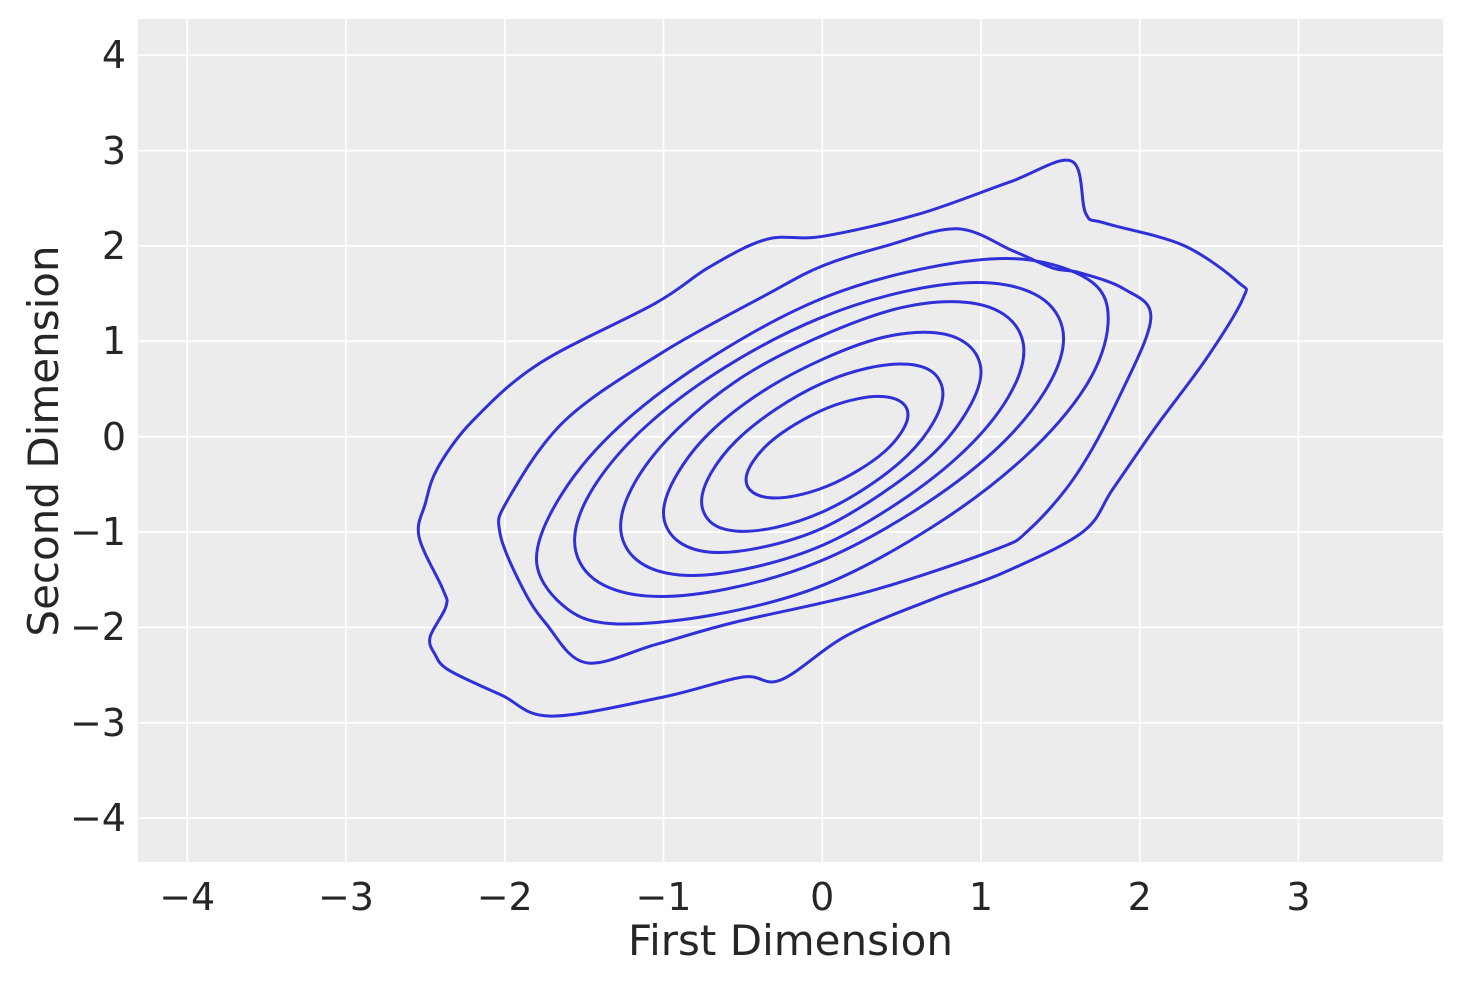  I want to click on x-tick-label: −2, so click(504, 897).